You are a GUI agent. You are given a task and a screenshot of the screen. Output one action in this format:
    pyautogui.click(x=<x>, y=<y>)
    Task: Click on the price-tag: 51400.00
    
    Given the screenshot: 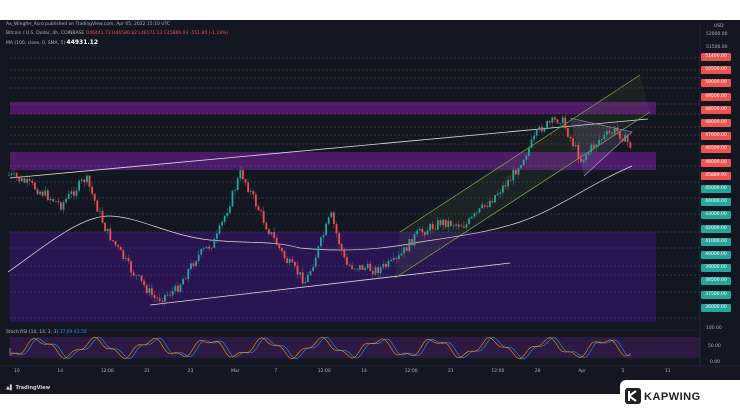 What is the action you would take?
    pyautogui.click(x=716, y=57)
    